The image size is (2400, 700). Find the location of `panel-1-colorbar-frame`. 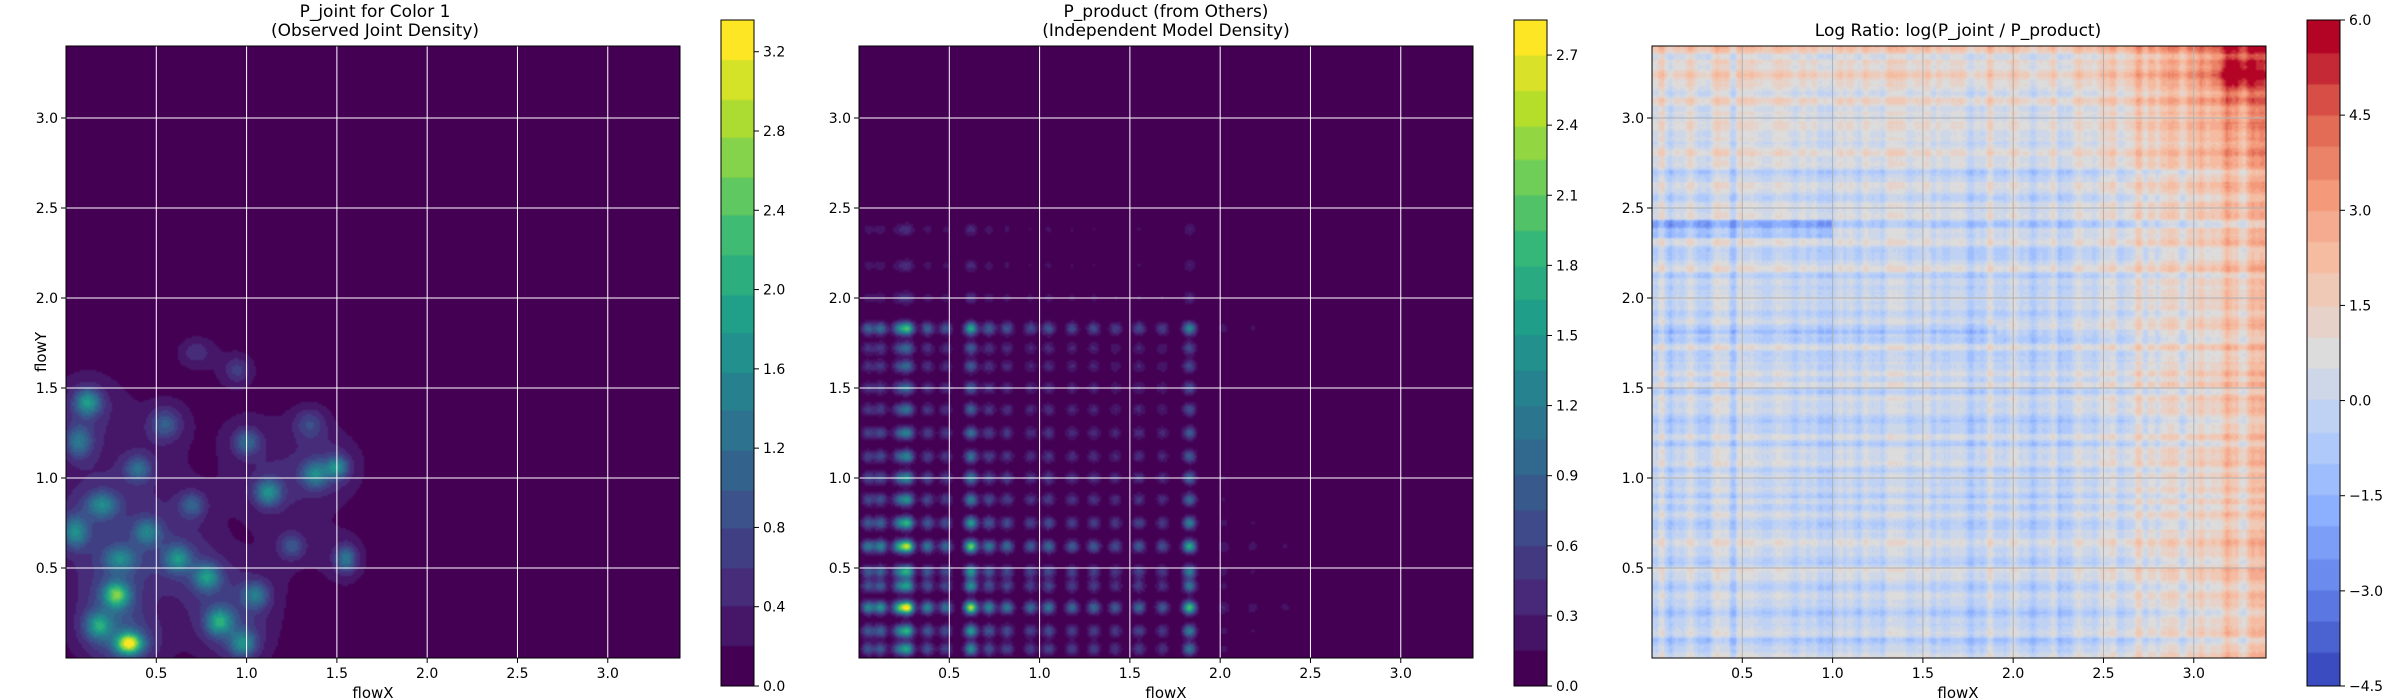

panel-1-colorbar-frame is located at coordinates (737, 353).